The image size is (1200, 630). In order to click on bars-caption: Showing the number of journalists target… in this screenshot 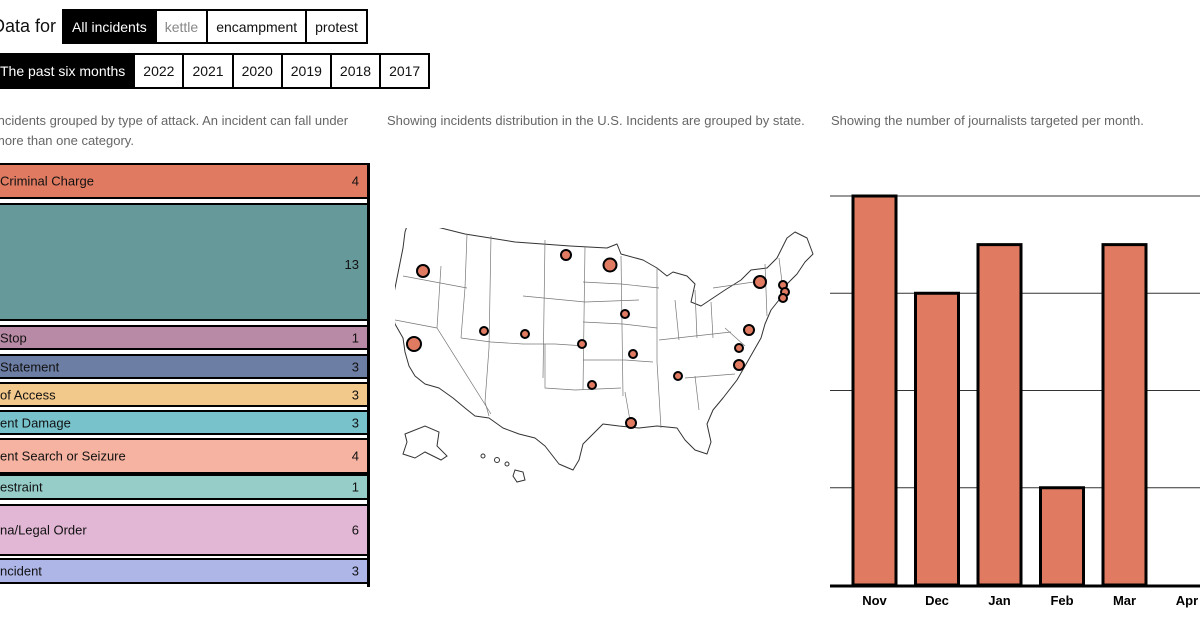, I will do `click(987, 120)`.